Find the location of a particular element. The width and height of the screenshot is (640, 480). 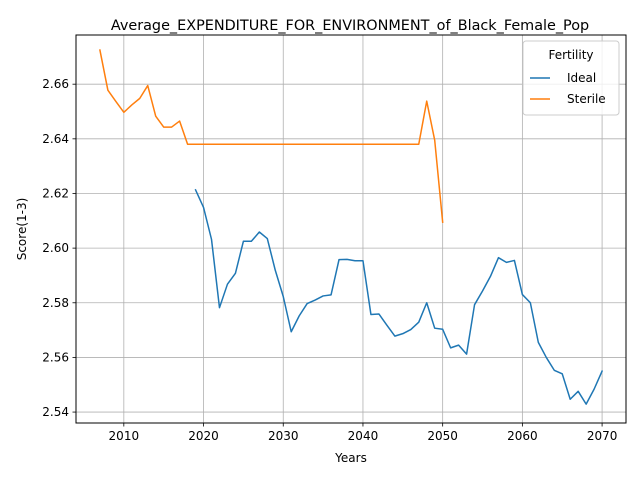

y-tick-label: 2.58 is located at coordinates (55, 303).